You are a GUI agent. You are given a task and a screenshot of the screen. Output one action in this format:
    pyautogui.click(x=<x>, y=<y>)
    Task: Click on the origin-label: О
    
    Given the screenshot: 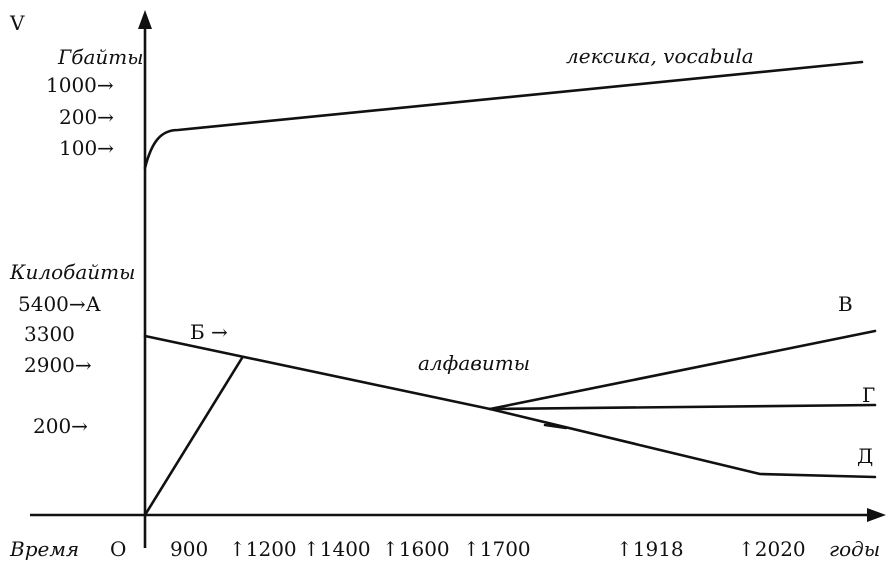 What is the action you would take?
    pyautogui.click(x=118, y=549)
    